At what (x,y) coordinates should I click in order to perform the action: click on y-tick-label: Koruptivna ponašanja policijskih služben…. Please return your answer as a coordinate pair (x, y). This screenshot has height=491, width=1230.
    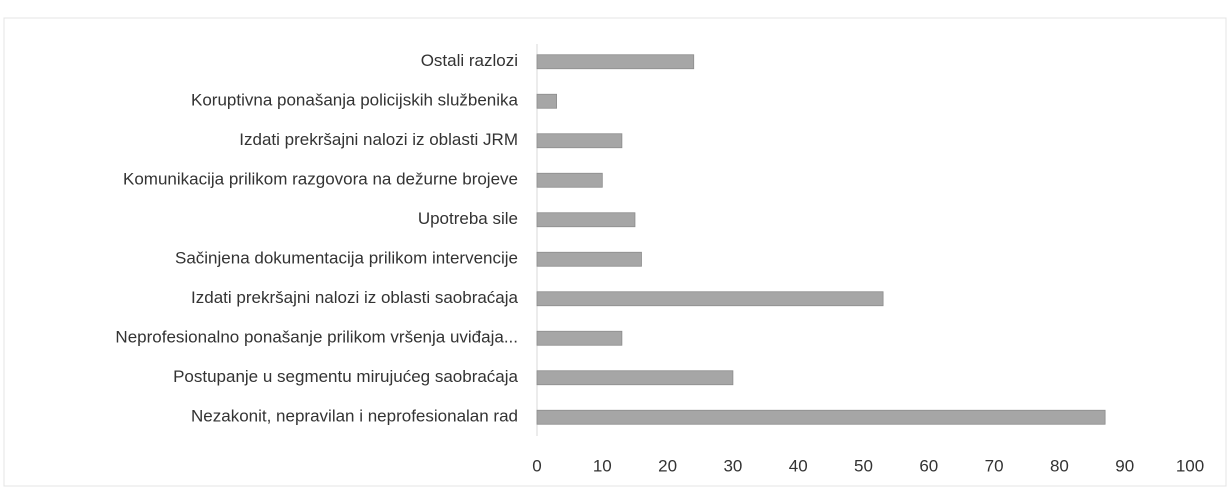
    Looking at the image, I should click on (355, 100).